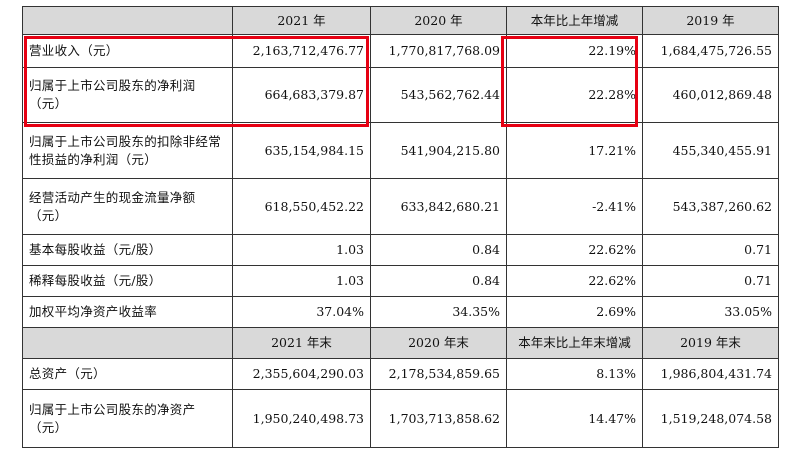 The width and height of the screenshot is (800, 458). Describe the element at coordinates (127, 206) in the screenshot. I see `row-label: 经营活动产生的现金流量净额（元）` at that location.